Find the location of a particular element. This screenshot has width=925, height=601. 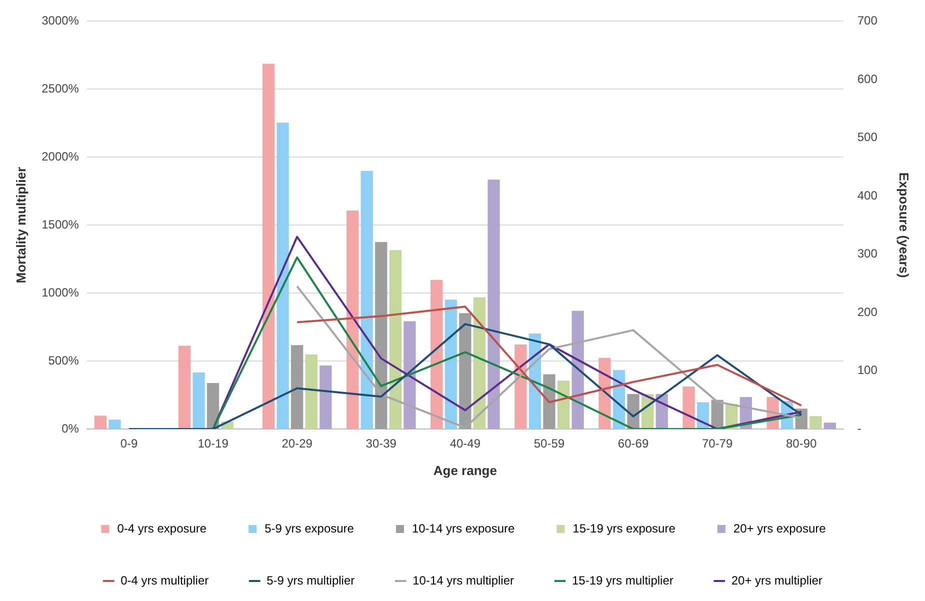

y2-tick-label: 300 is located at coordinates (867, 253).